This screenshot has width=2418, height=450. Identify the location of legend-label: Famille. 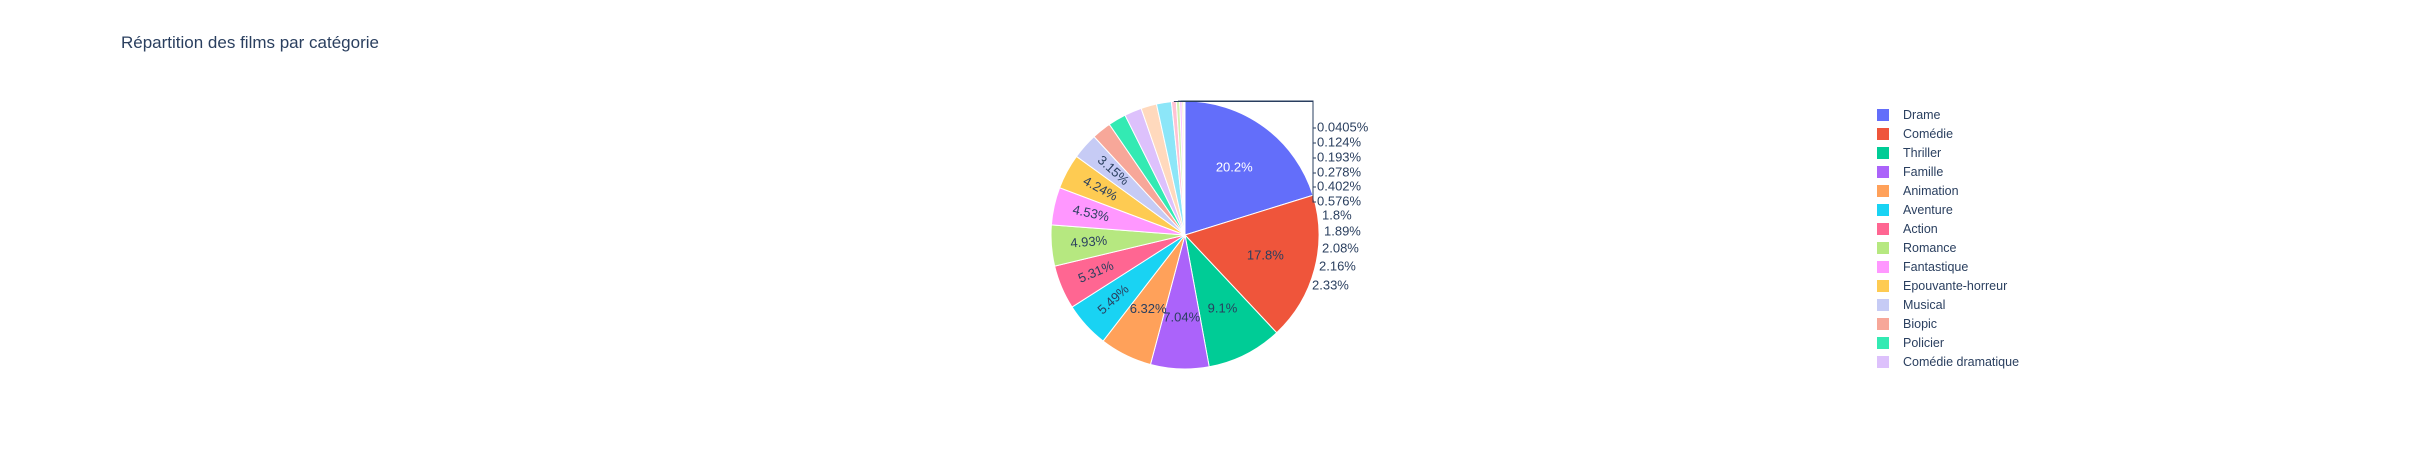
(1923, 171).